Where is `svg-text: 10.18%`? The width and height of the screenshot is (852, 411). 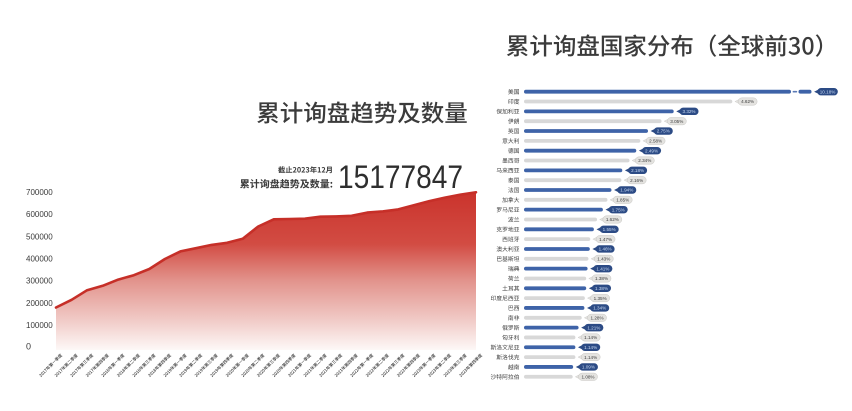 svg-text: 10.18% is located at coordinates (828, 91).